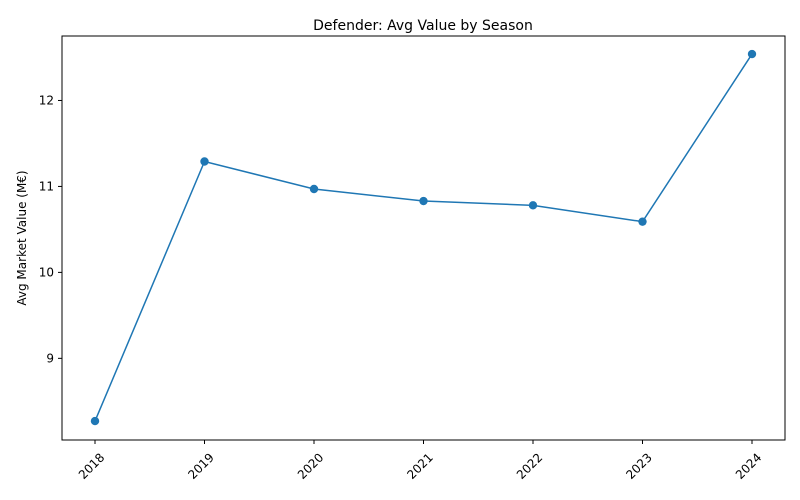 This screenshot has height=500, width=800. Describe the element at coordinates (22, 237) in the screenshot. I see `y-axis-label: Avg Market Value (M€)` at that location.